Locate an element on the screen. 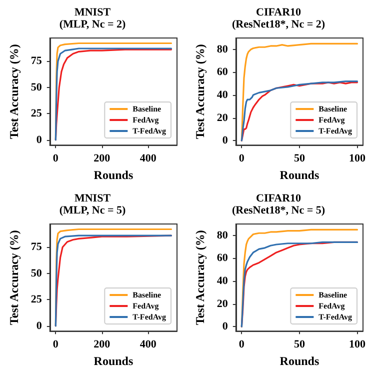 The width and height of the screenshot is (371, 373). chart-subtitle: (ResNet18*, Nc = 5) is located at coordinates (279, 210).